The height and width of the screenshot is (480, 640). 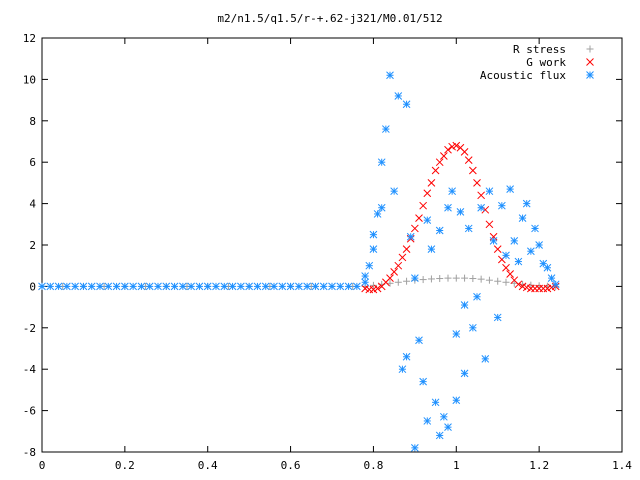 I want to click on legend-label: Acoustic flux, so click(x=523, y=75).